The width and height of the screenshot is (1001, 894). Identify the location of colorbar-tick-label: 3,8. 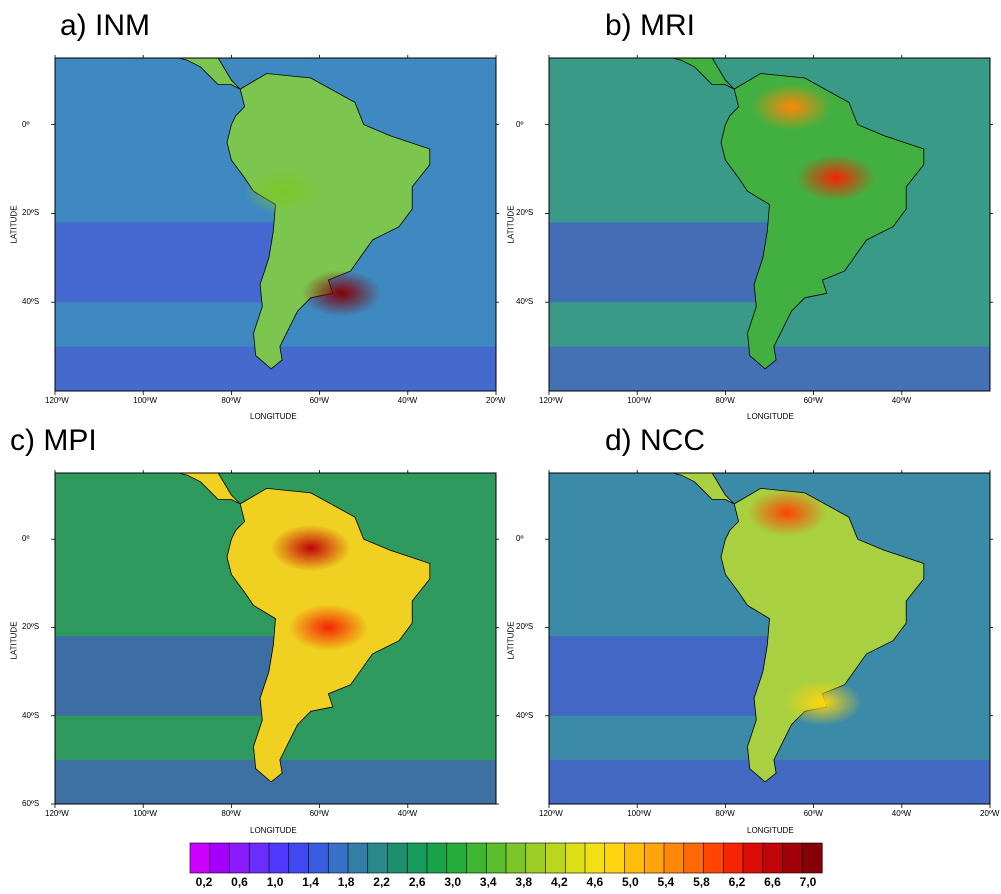
(524, 882).